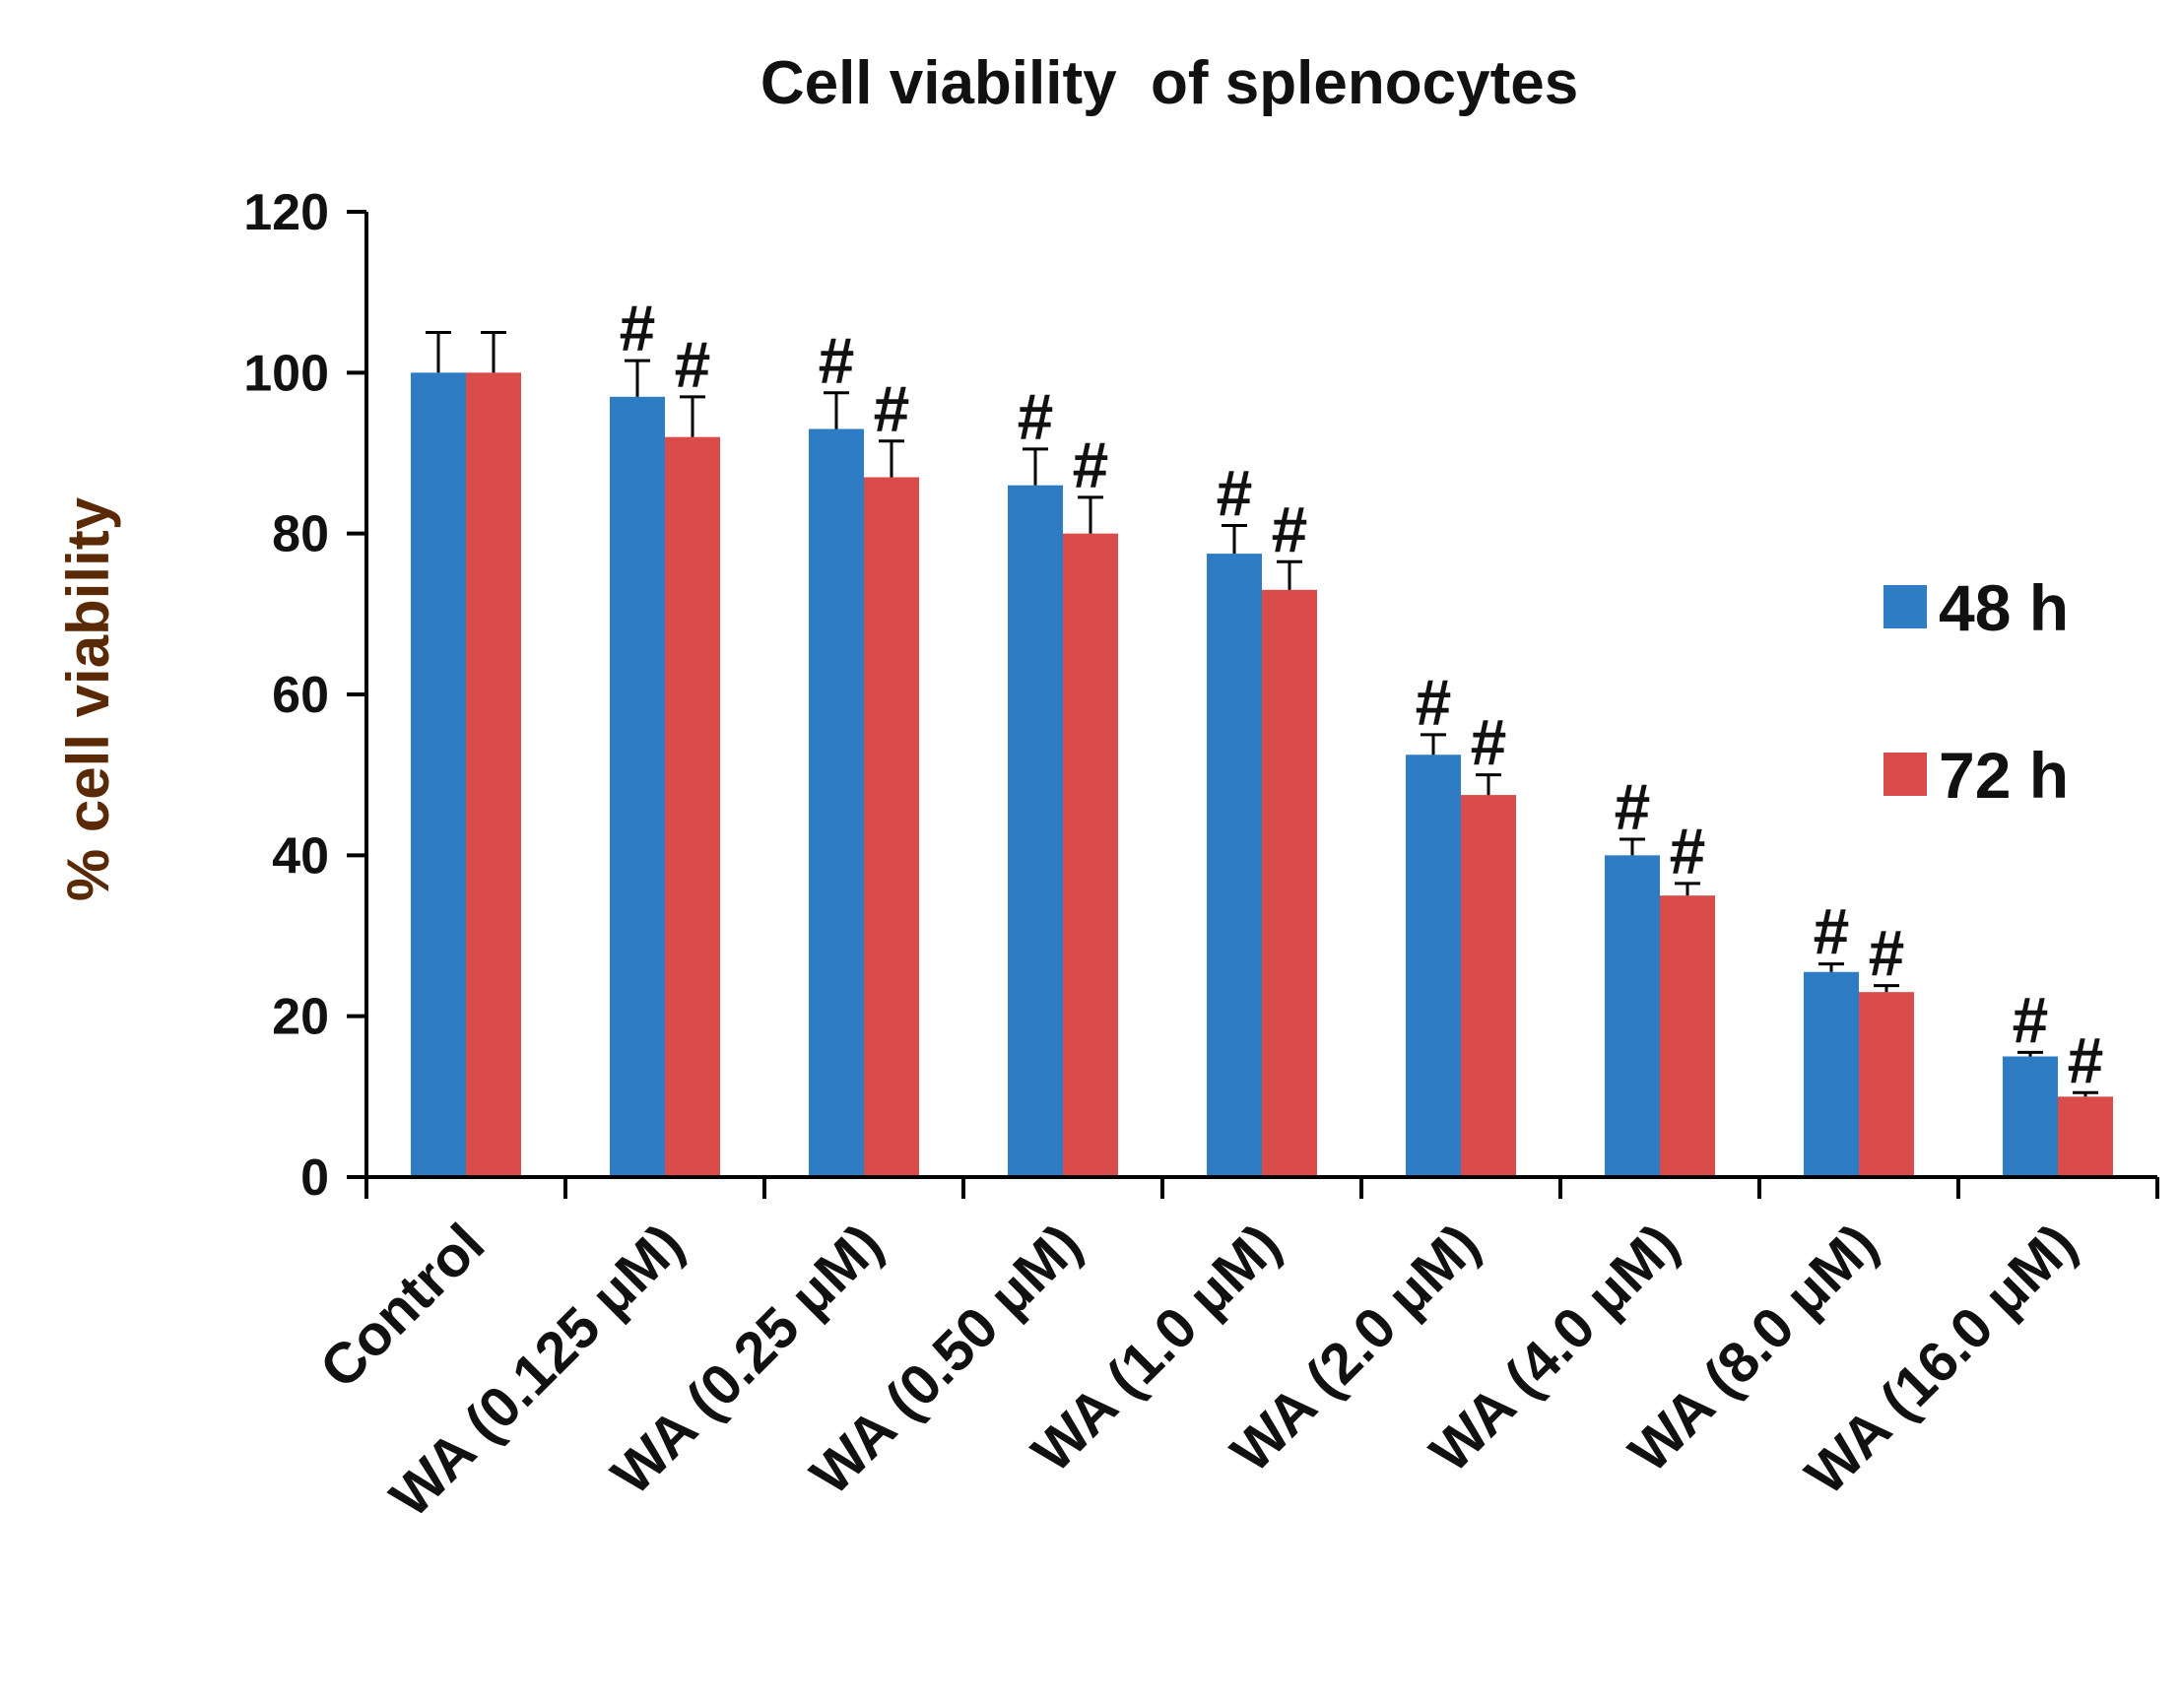 Image resolution: width=2181 pixels, height=1708 pixels. Describe the element at coordinates (2004, 775) in the screenshot. I see `legend-label: 72 h` at that location.